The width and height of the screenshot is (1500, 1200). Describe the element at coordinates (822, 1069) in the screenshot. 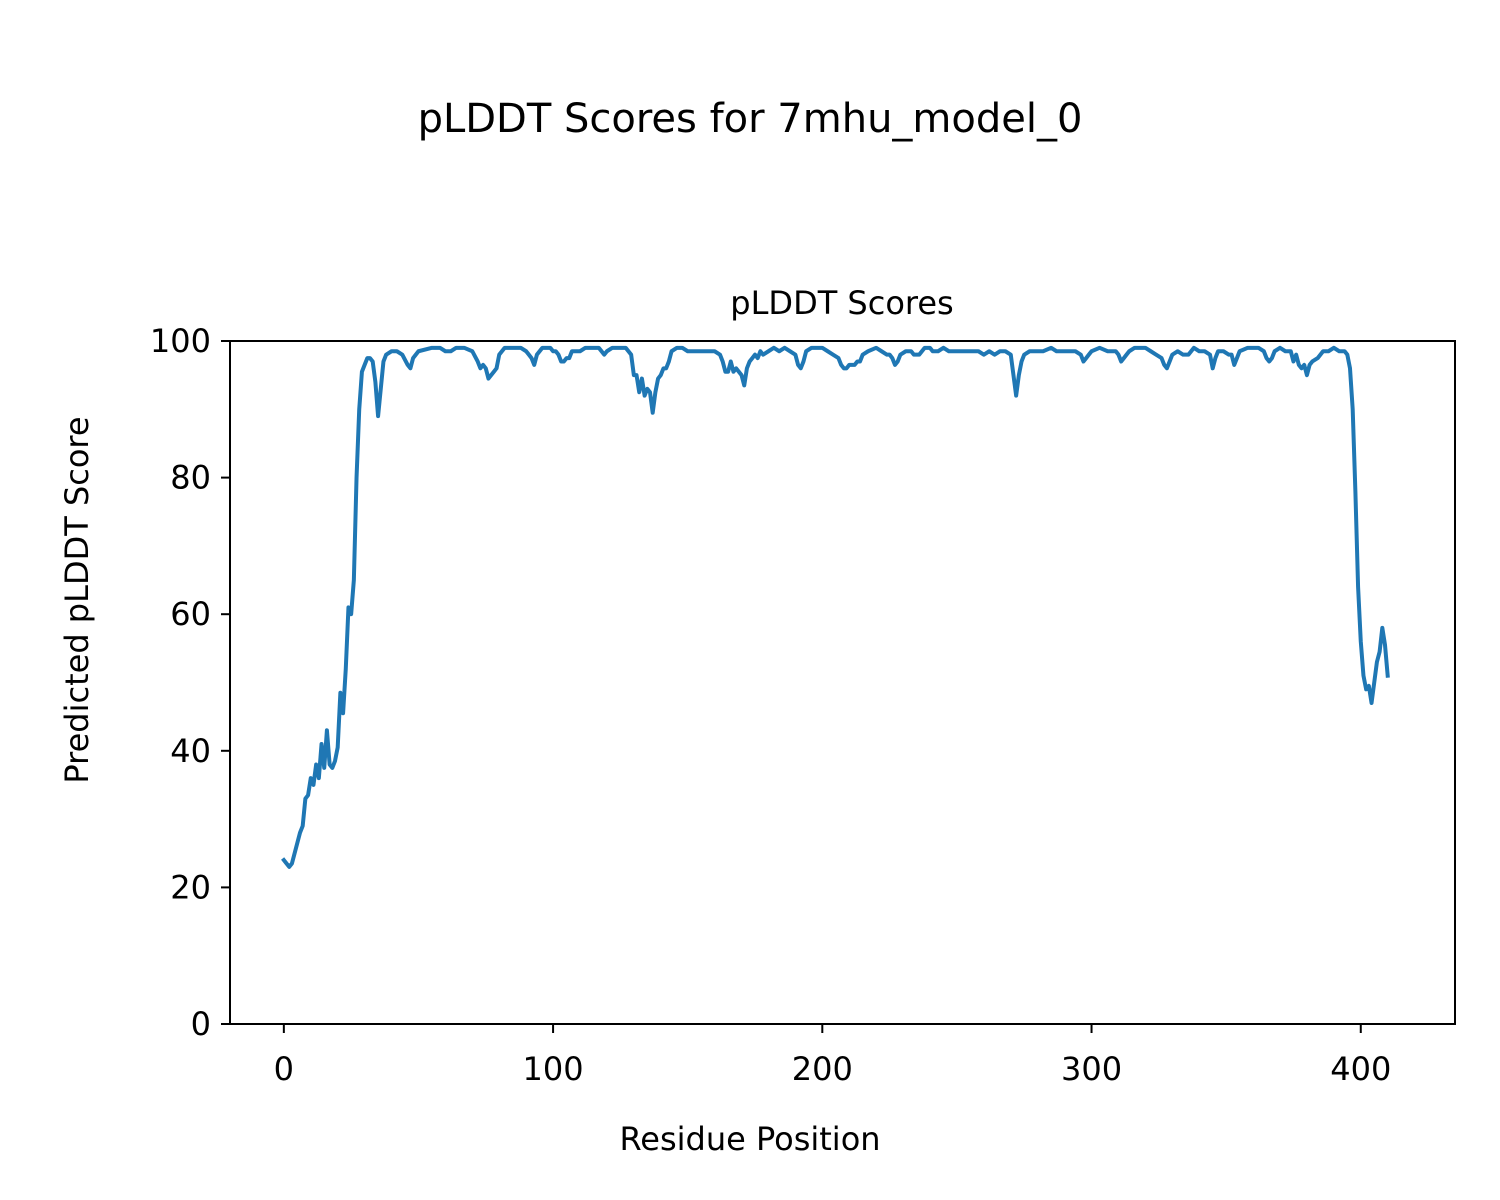

I see `x-tick-label: 200` at that location.